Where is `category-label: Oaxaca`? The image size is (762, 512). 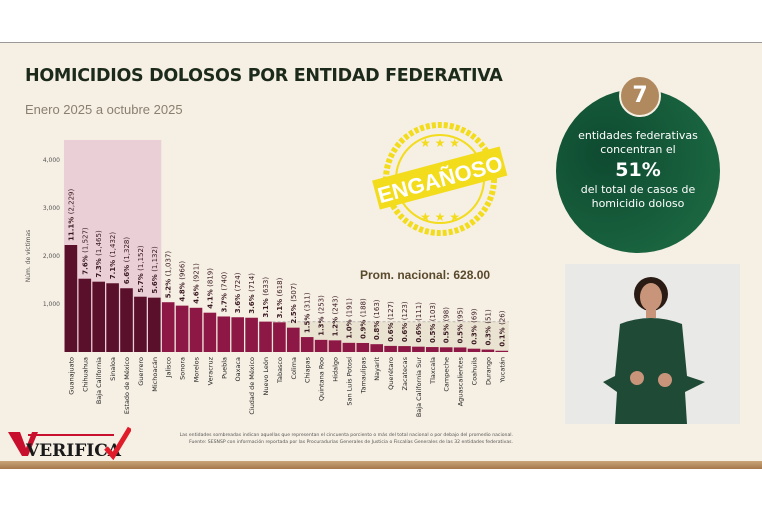
category-label: Oaxaca is located at coordinates (238, 369).